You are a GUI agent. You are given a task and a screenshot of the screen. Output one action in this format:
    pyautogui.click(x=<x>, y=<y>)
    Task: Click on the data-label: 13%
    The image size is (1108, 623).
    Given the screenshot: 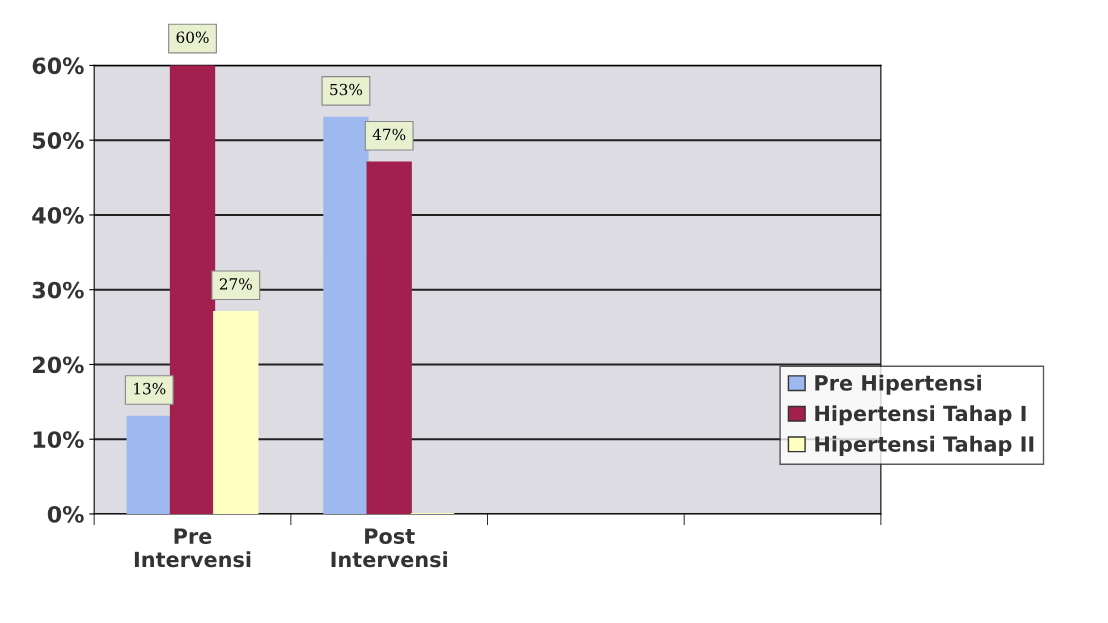 What is the action you would take?
    pyautogui.click(x=150, y=388)
    